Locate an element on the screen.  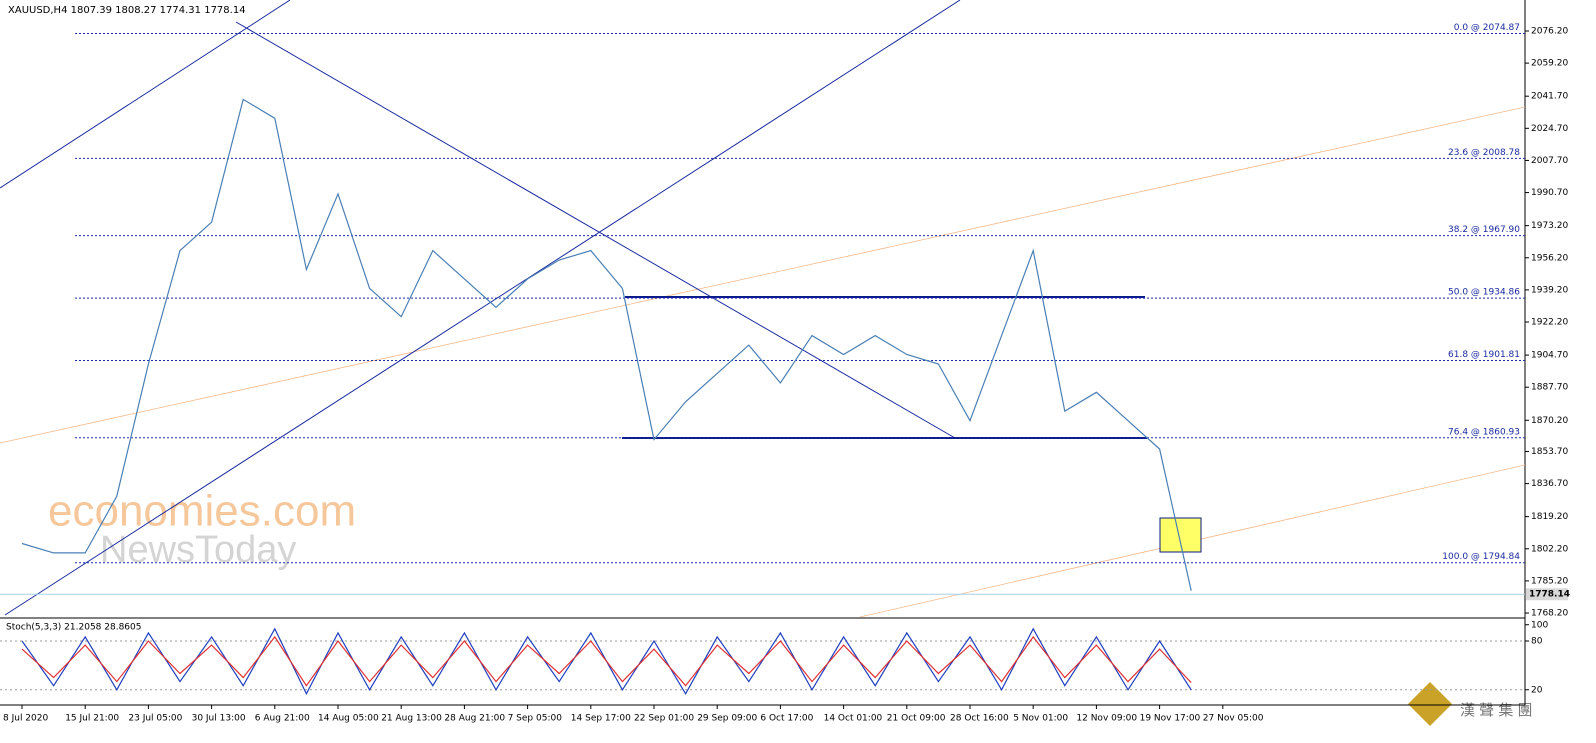
x-tick-label: 7 Sep 05:00 is located at coordinates (535, 719).